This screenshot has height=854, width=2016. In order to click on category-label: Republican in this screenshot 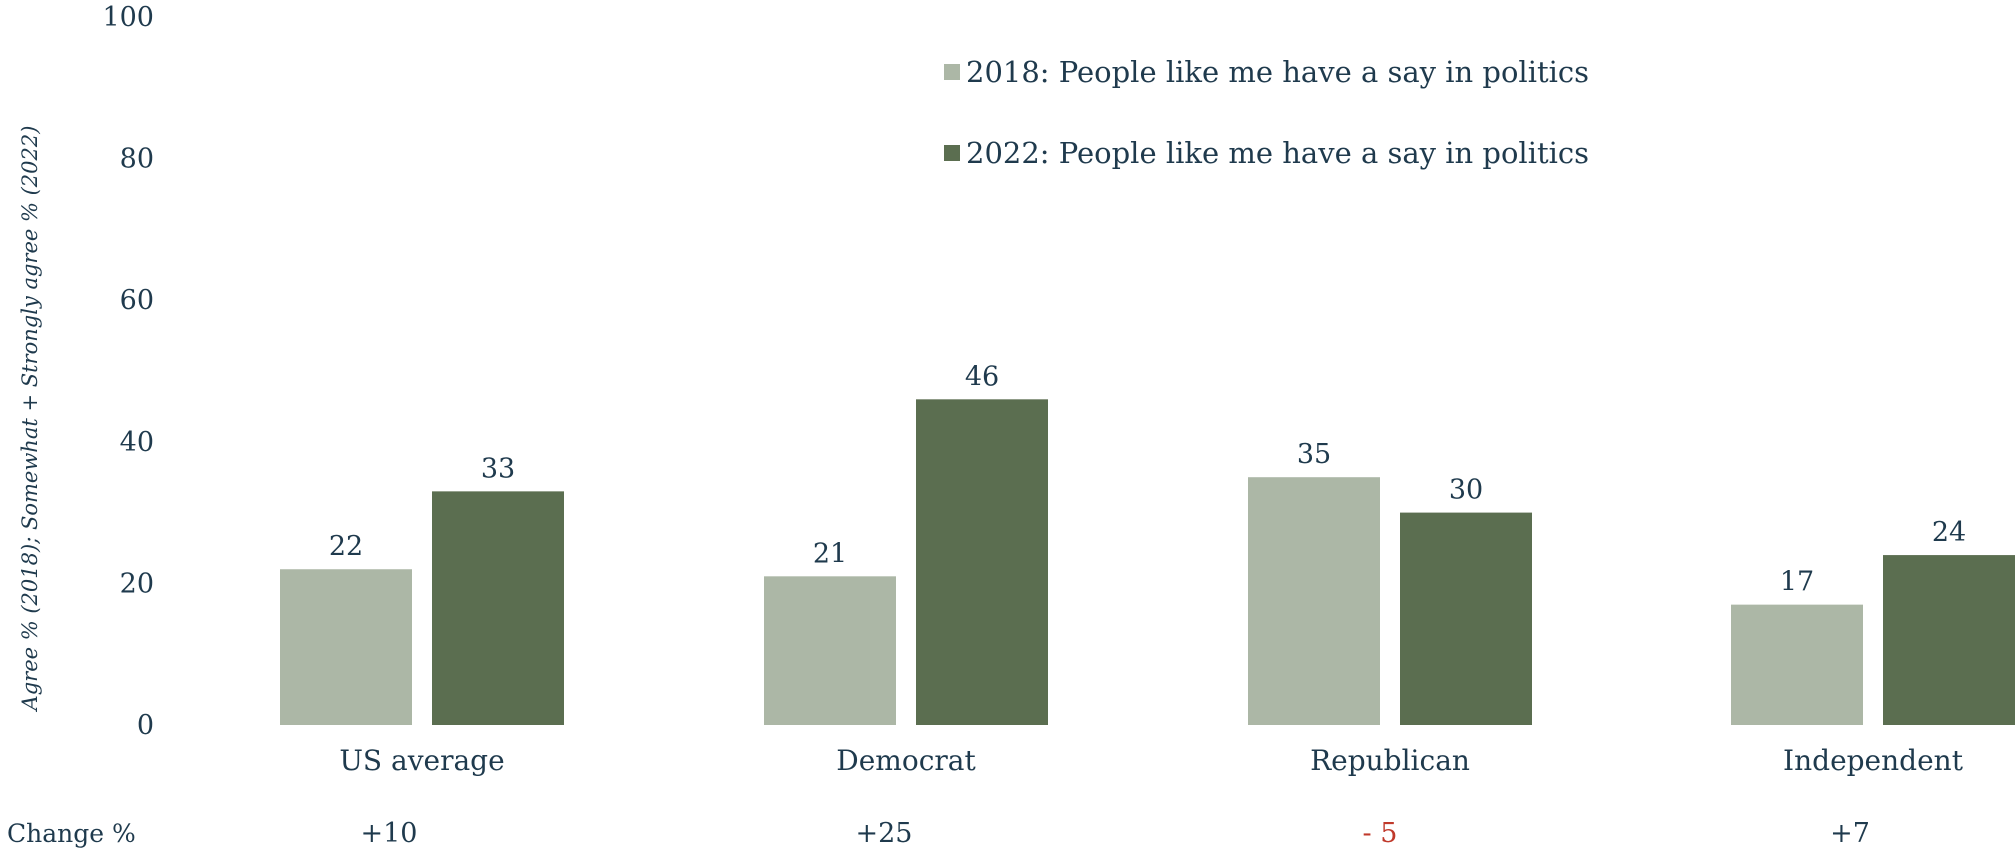, I will do `click(1390, 760)`.